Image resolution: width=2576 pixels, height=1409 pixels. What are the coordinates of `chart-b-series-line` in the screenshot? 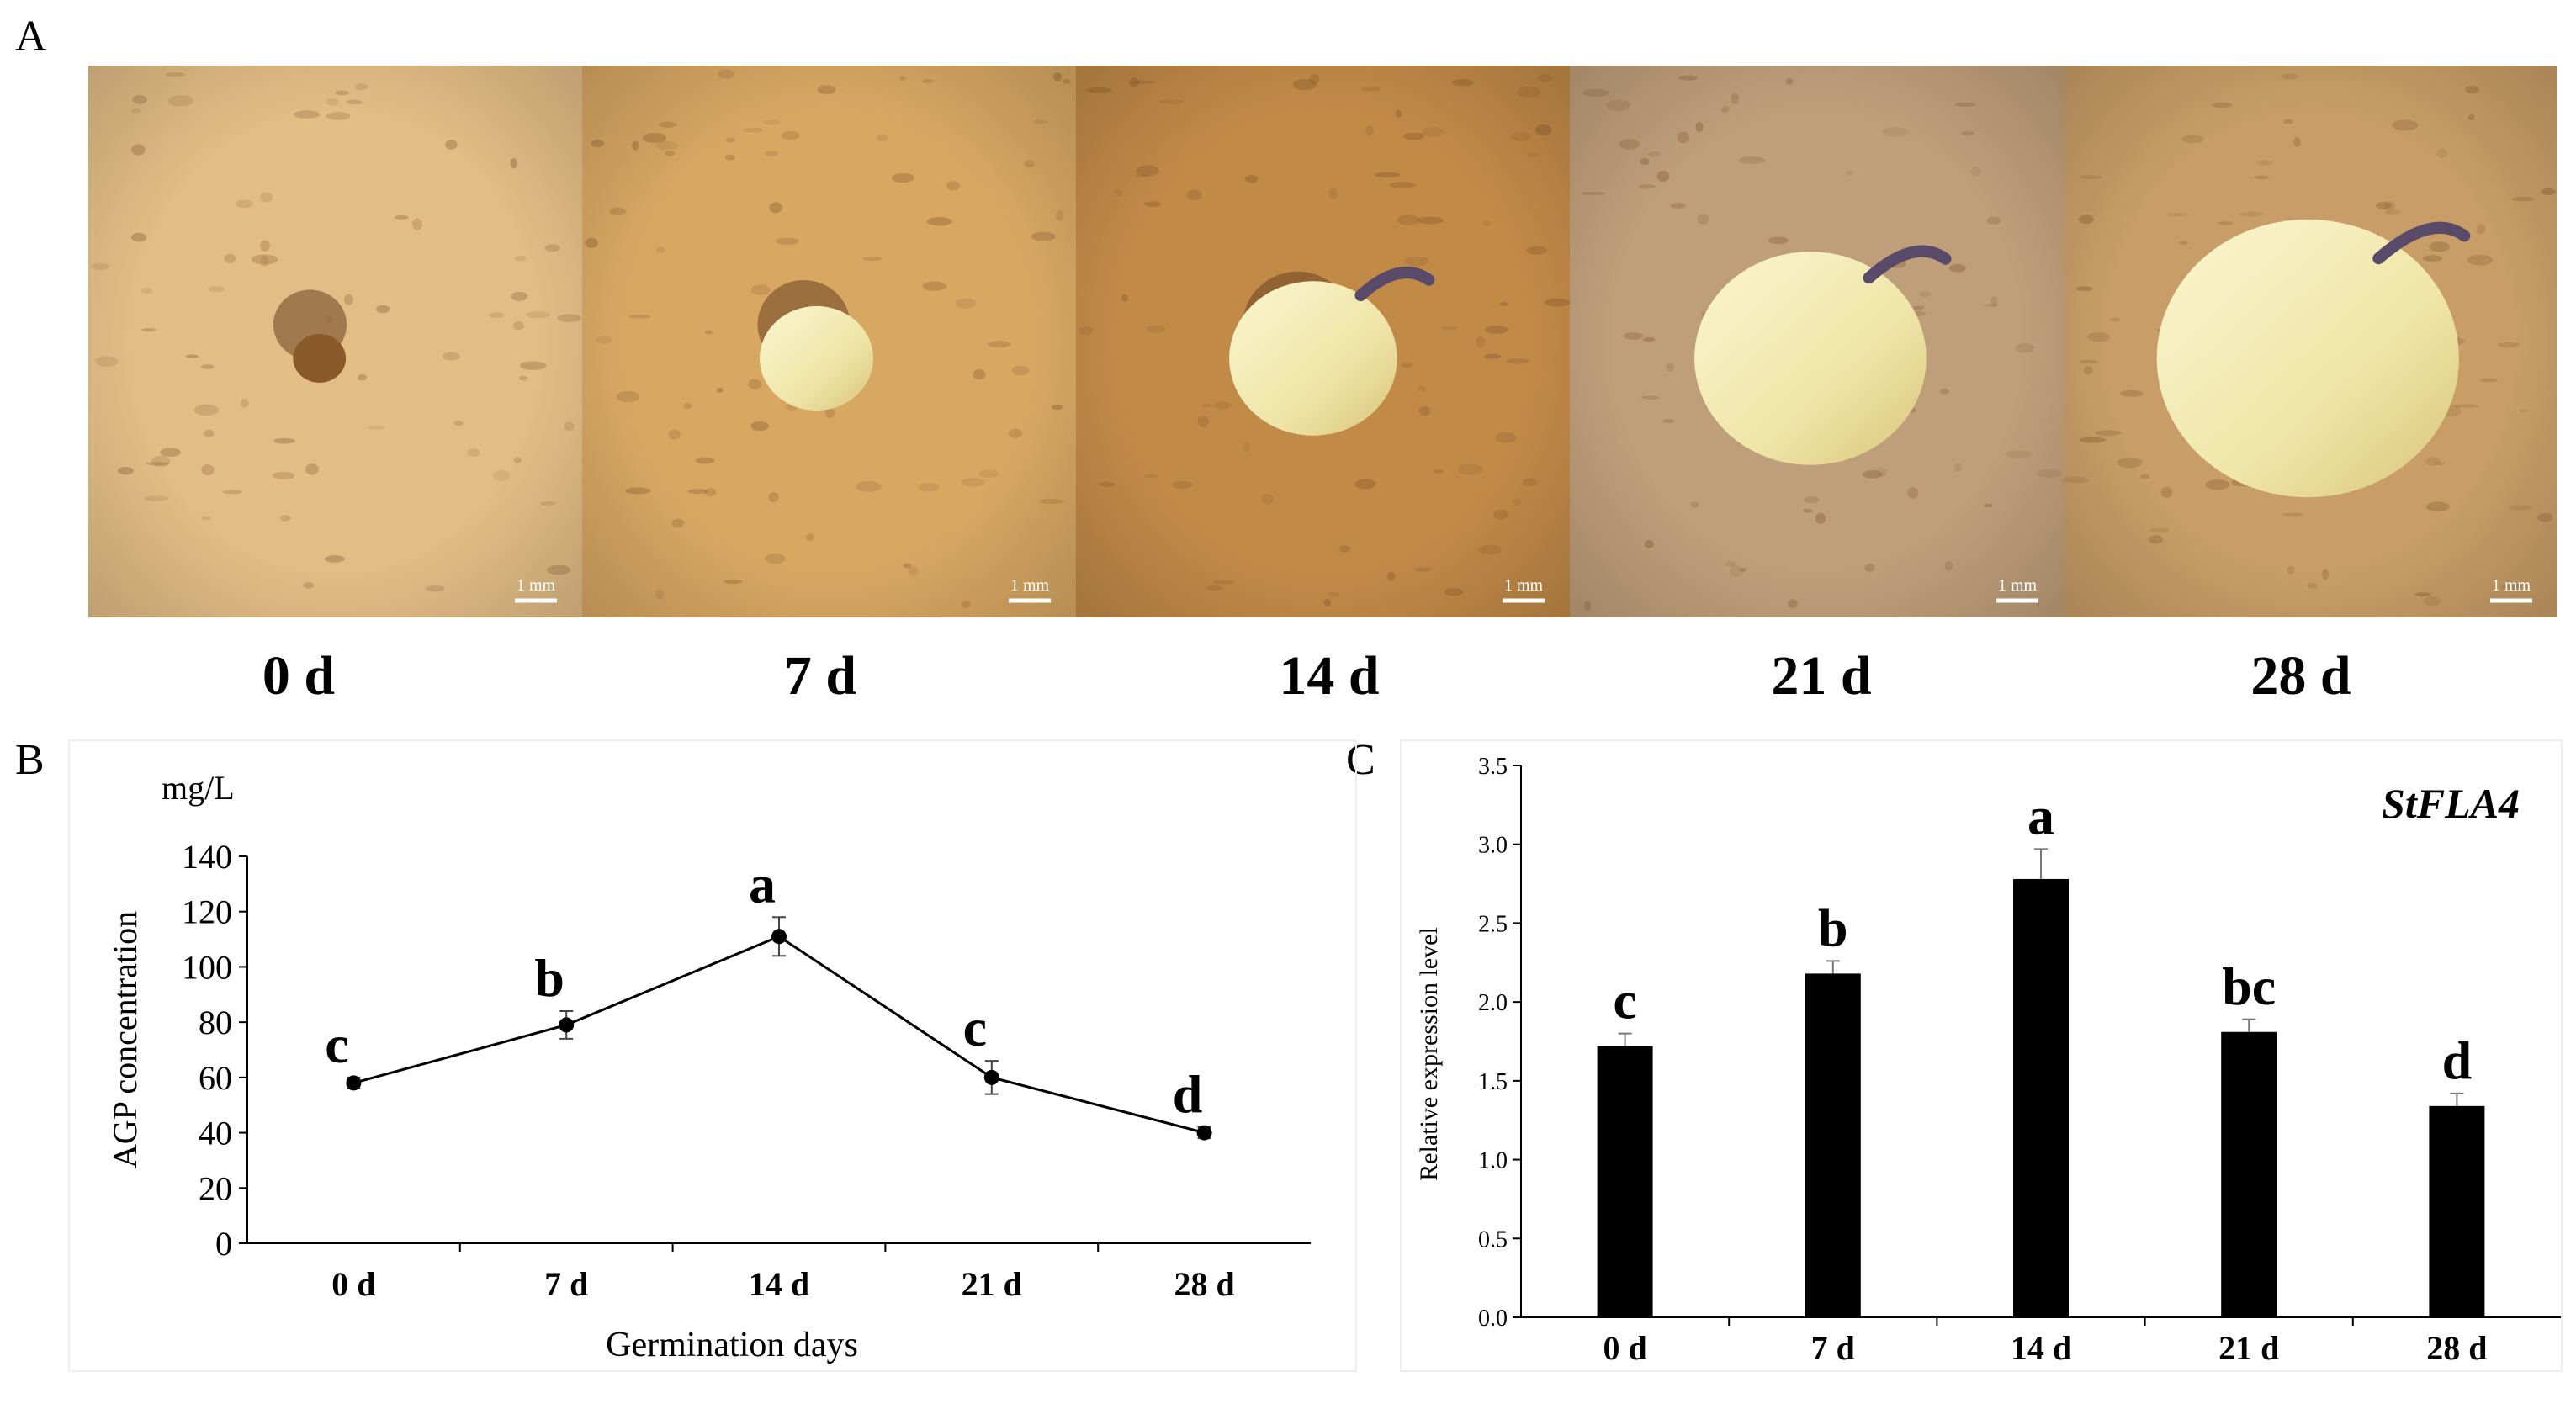 It's located at (779, 1035).